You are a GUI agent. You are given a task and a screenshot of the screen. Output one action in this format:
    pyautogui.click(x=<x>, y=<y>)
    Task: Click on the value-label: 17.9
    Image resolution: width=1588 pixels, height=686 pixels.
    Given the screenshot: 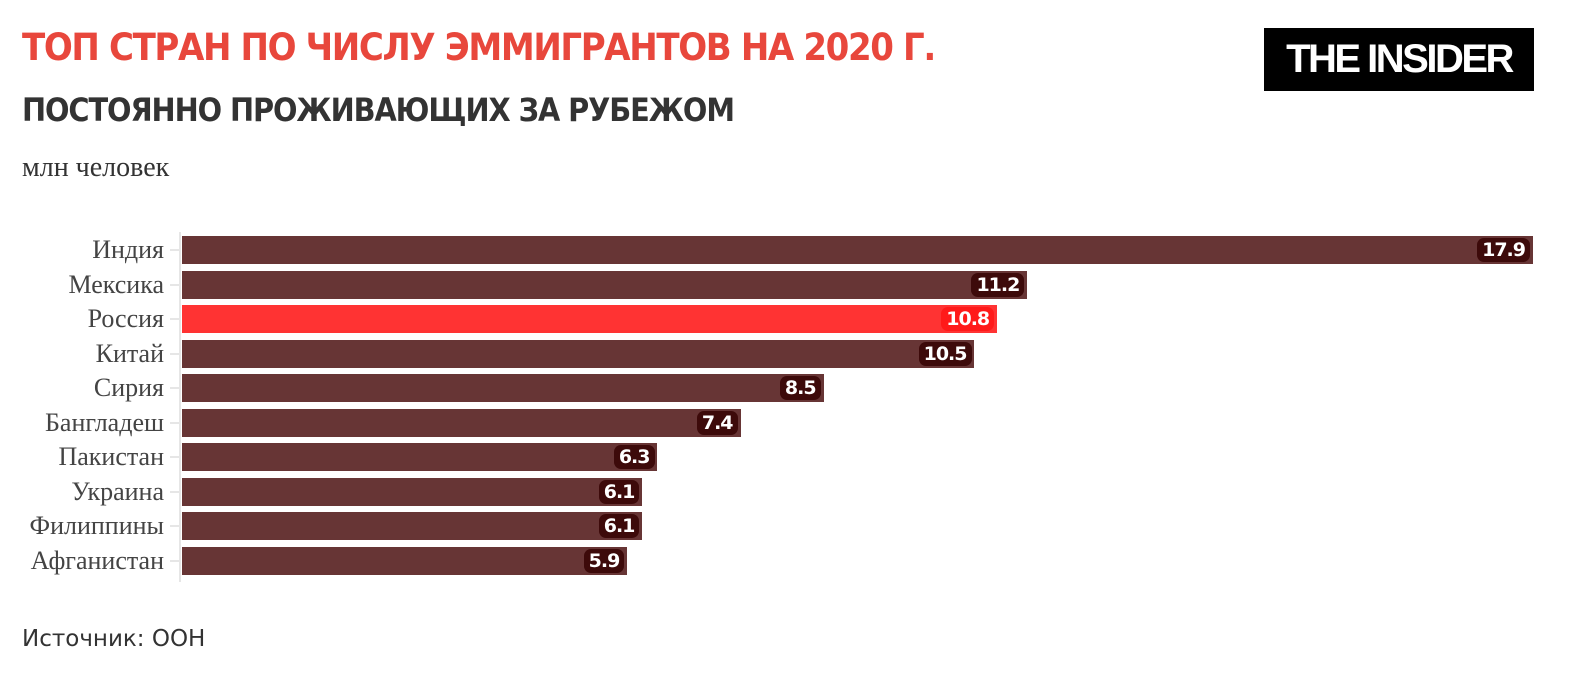 What is the action you would take?
    pyautogui.click(x=1503, y=250)
    